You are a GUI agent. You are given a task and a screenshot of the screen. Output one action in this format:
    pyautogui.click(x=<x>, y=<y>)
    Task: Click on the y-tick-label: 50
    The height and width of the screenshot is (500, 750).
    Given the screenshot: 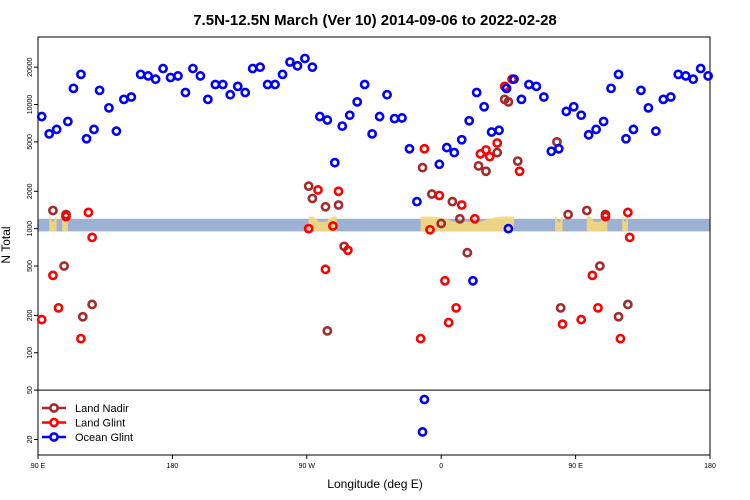 What is the action you would take?
    pyautogui.click(x=30, y=390)
    